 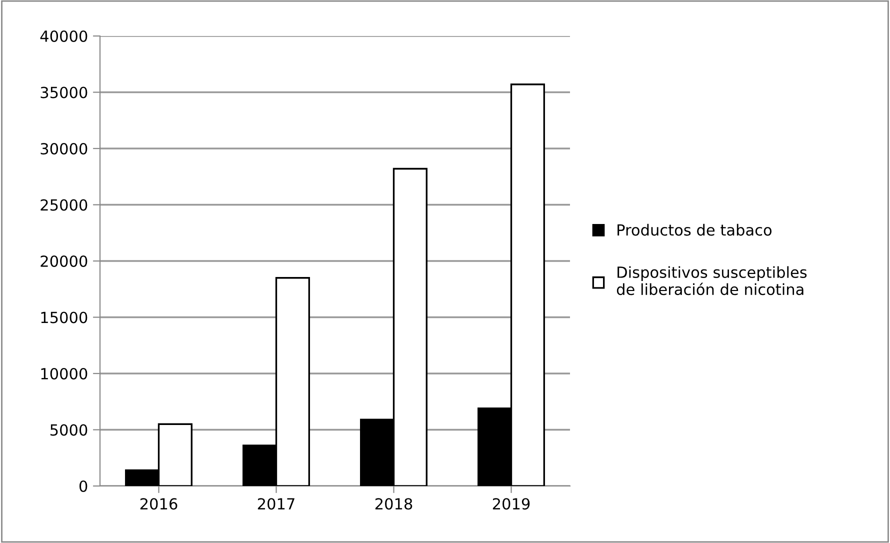 What do you see at coordinates (393, 504) in the screenshot?
I see `x-tick-label: 2018` at bounding box center [393, 504].